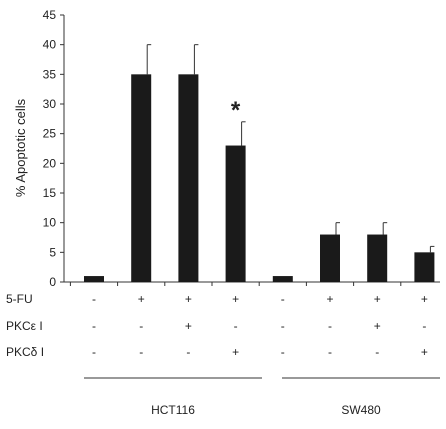 This screenshot has height=429, width=446. Describe the element at coordinates (50, 193) in the screenshot. I see `y-tick-label: 15` at that location.